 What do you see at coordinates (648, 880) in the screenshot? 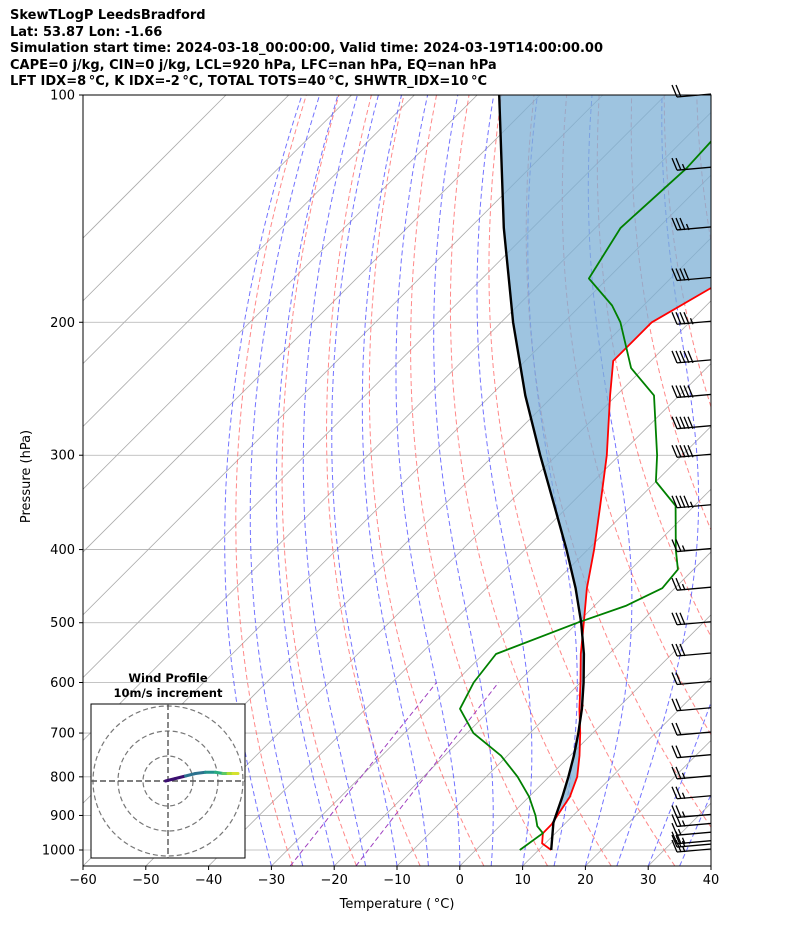
I see `x-tick-label: 30` at bounding box center [648, 880].